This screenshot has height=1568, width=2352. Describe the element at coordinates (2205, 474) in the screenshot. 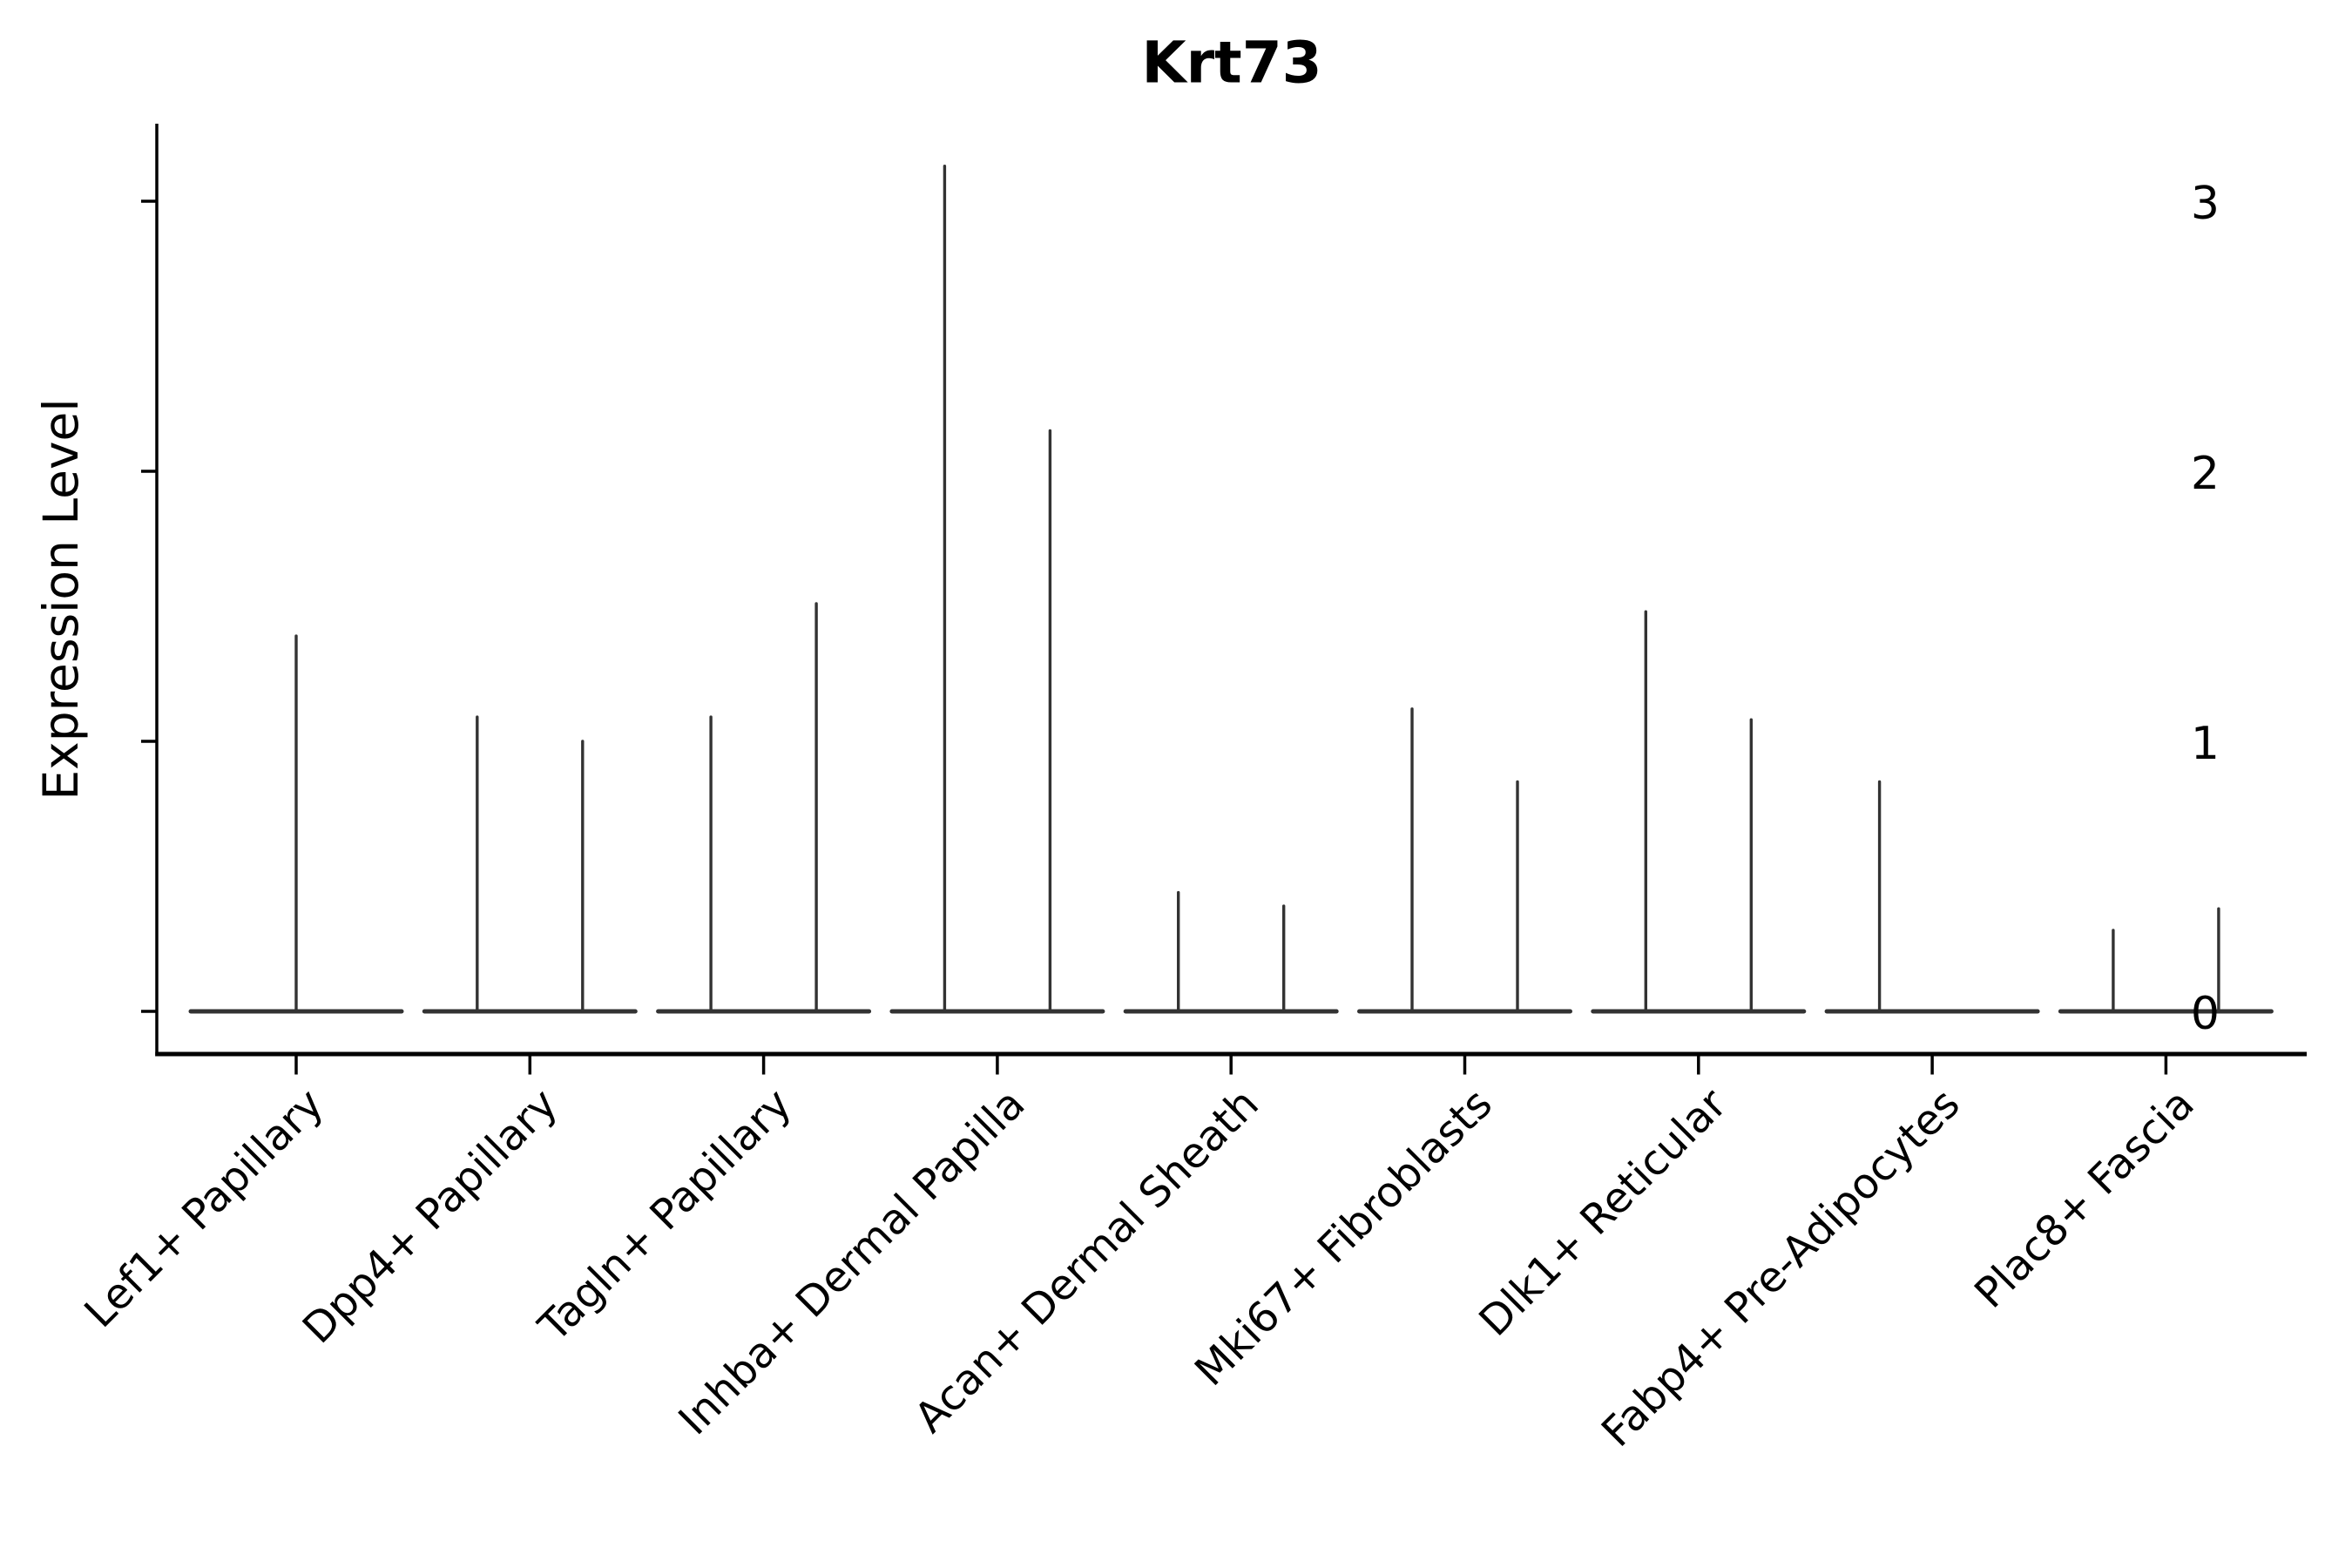

I see `y-tick-label: 2` at that location.